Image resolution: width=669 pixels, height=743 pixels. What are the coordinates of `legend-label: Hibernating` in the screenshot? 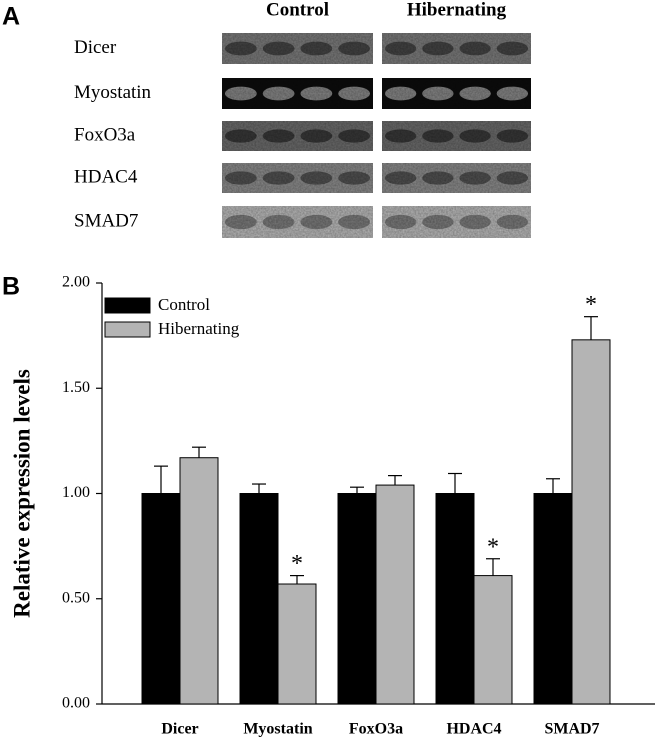 It's located at (199, 328).